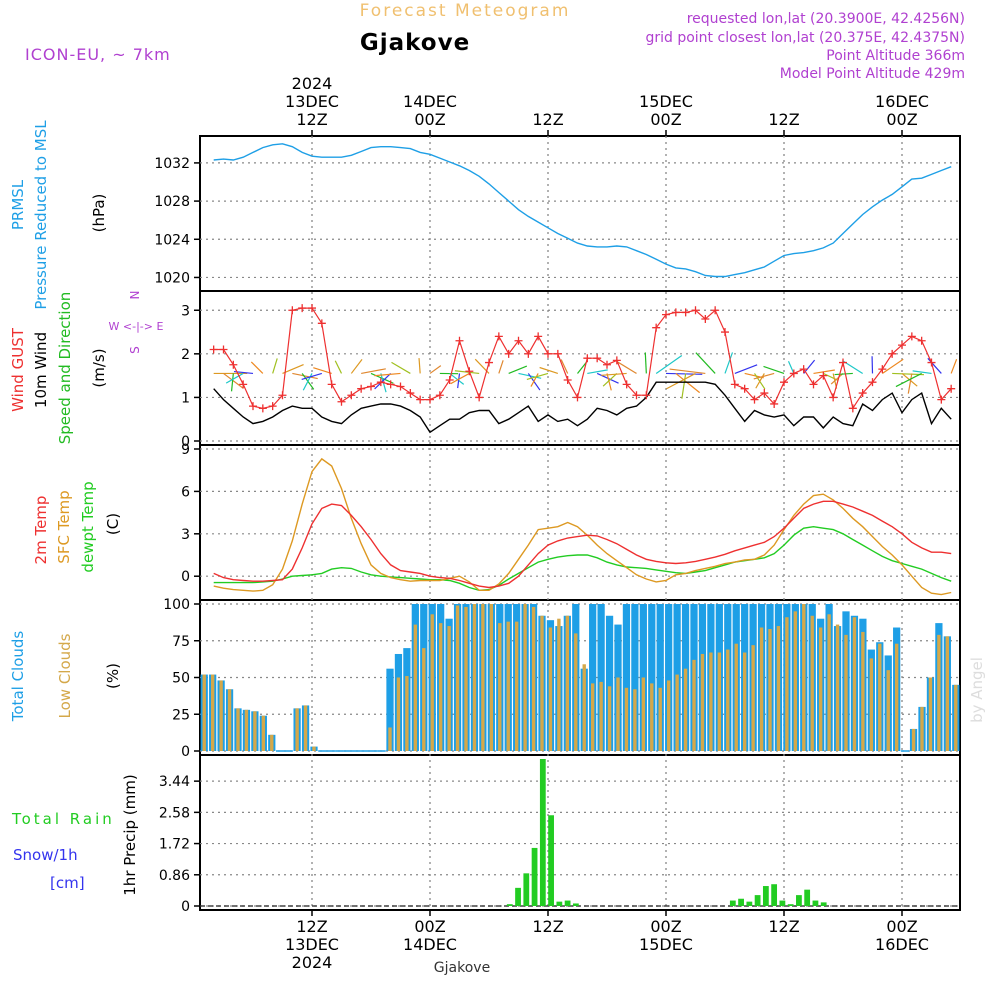 The image size is (1000, 1000). What do you see at coordinates (593, 677) in the screenshot?
I see `total-cloud-bar` at bounding box center [593, 677].